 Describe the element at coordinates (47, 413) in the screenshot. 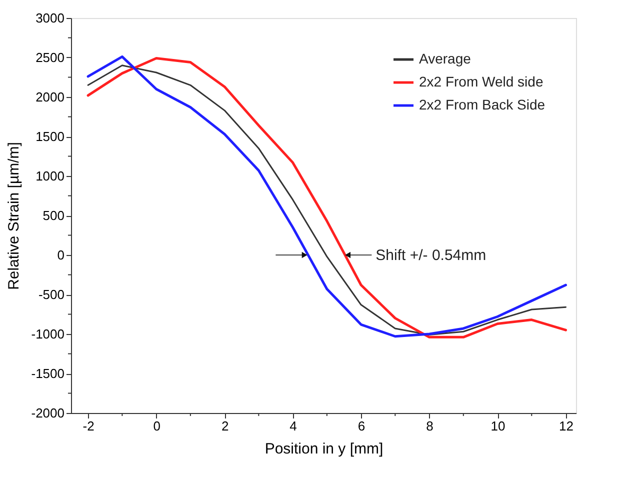

I see `y-tick-label: -2000` at that location.